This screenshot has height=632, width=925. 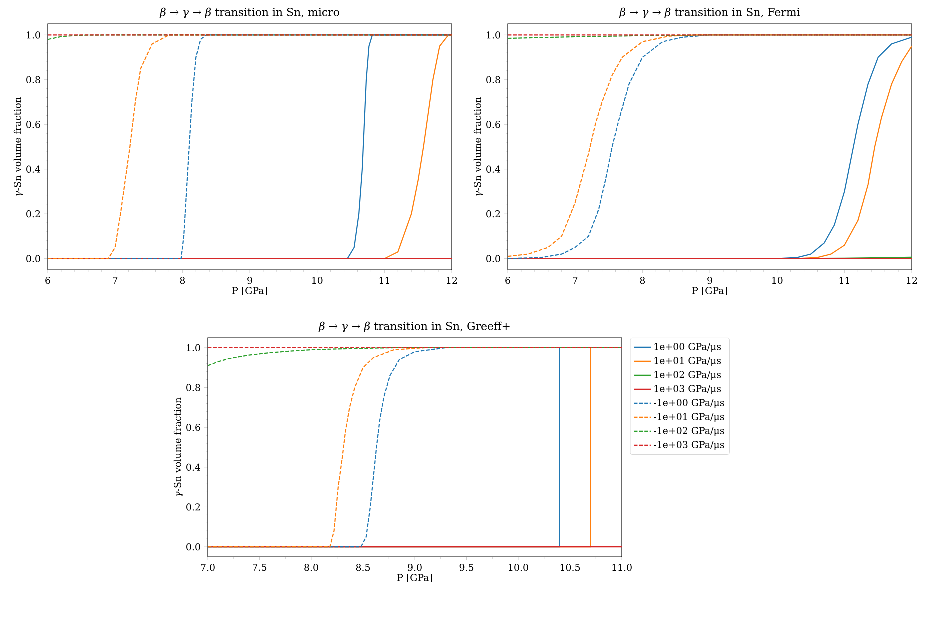 I want to click on chart-title: β → γ → β transition in Sn, micro, so click(x=250, y=13).